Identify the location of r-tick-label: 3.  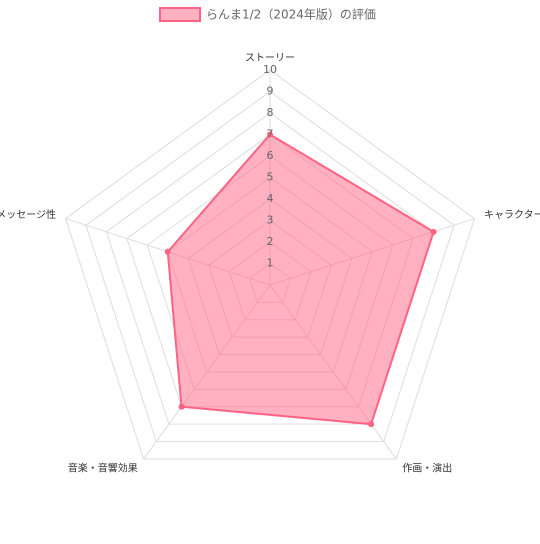
(270, 220).